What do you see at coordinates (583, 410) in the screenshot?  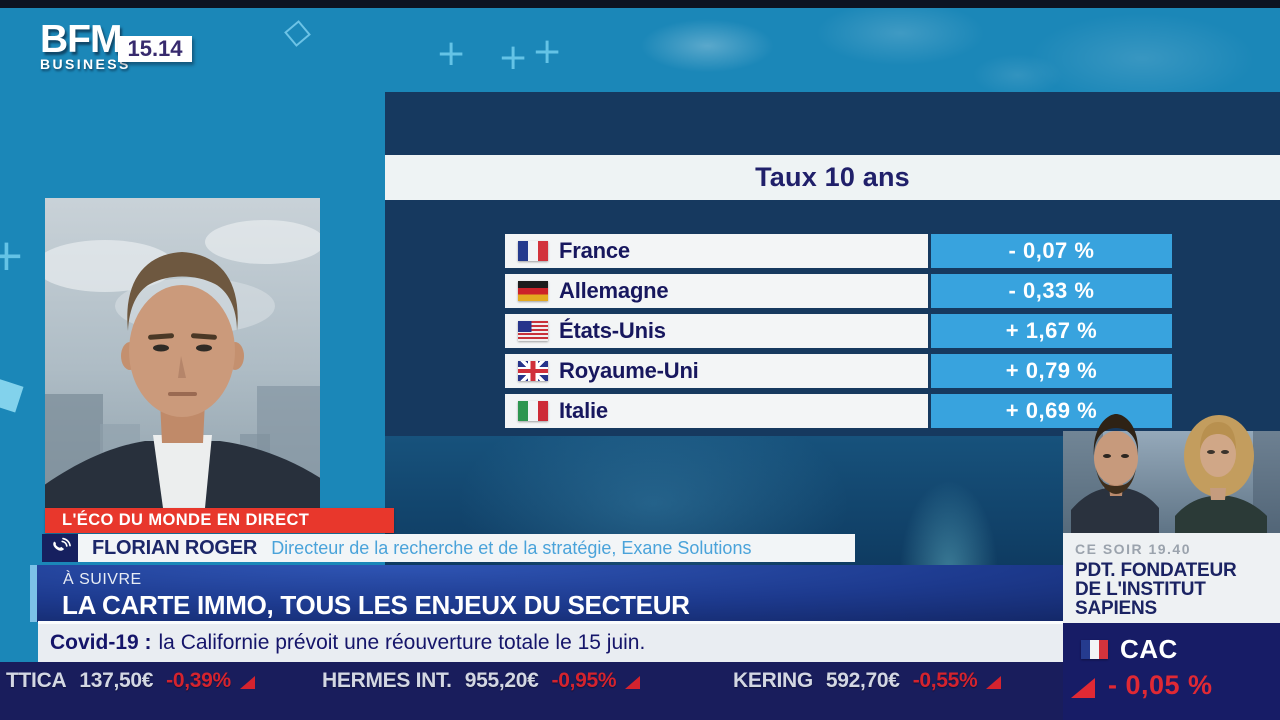 I see `country-name: Italie` at bounding box center [583, 410].